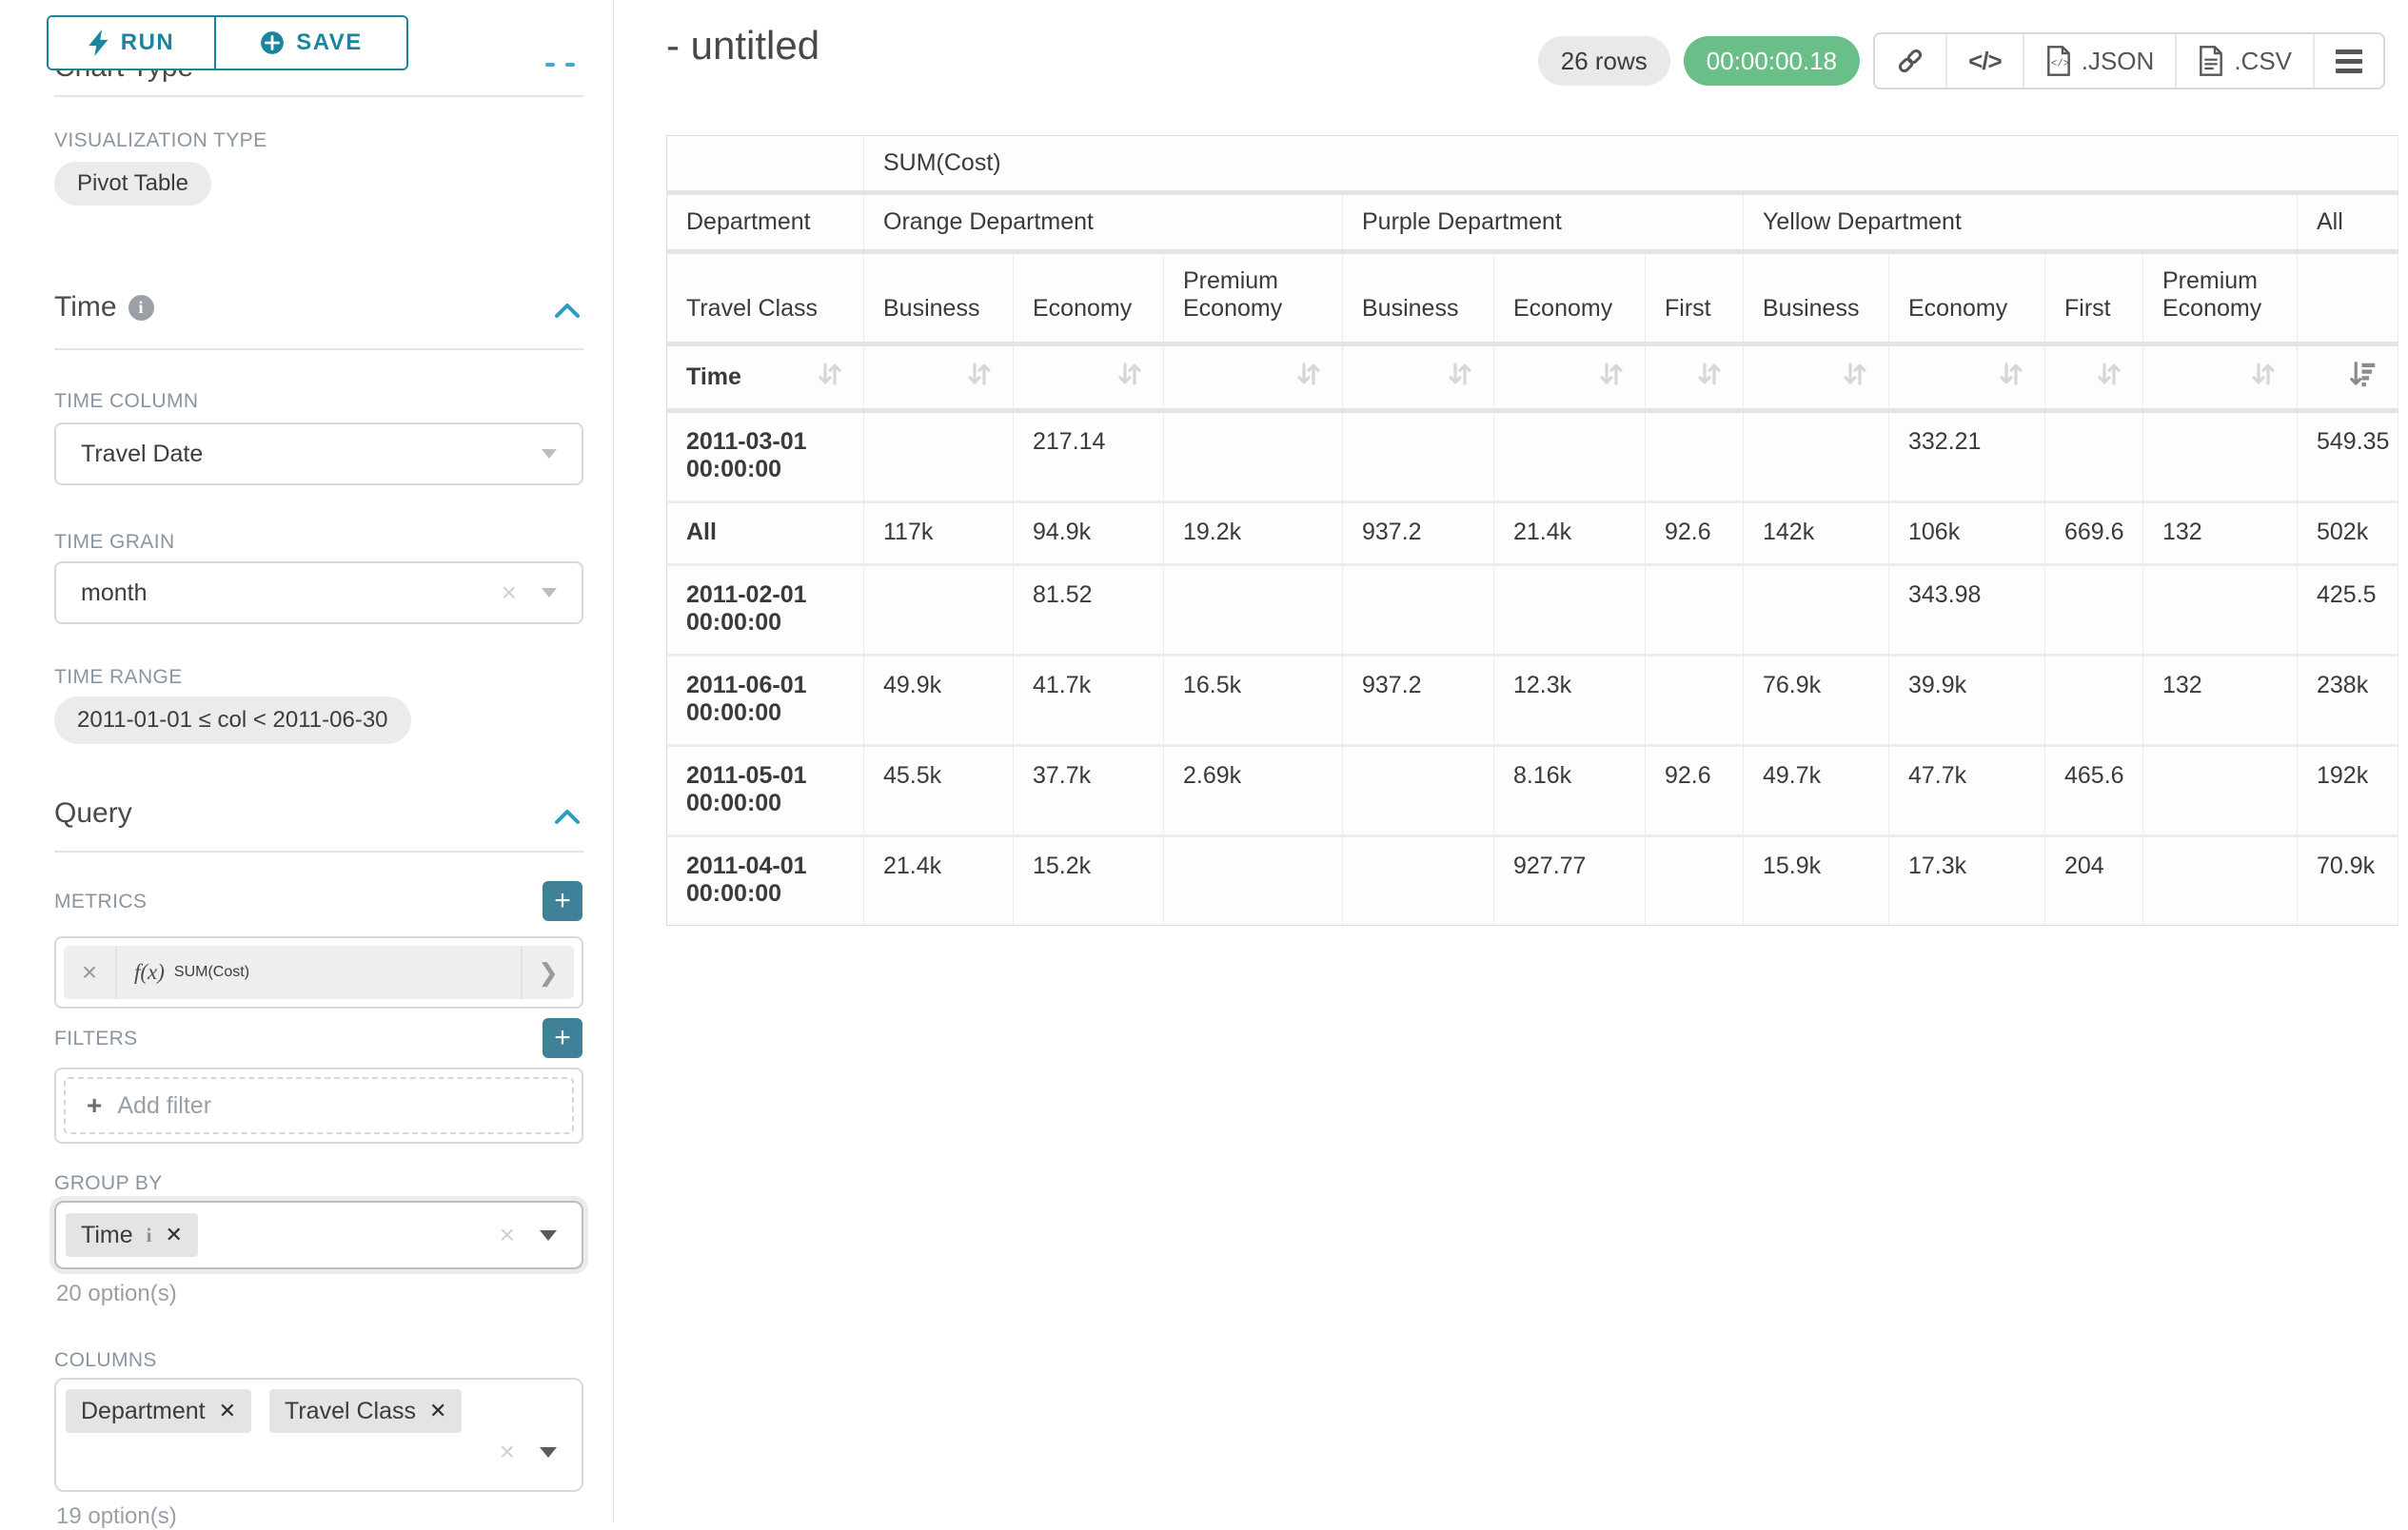 This screenshot has width=2408, height=1530. What do you see at coordinates (1816, 880) in the screenshot?
I see `pivot-cell: 15.9k` at bounding box center [1816, 880].